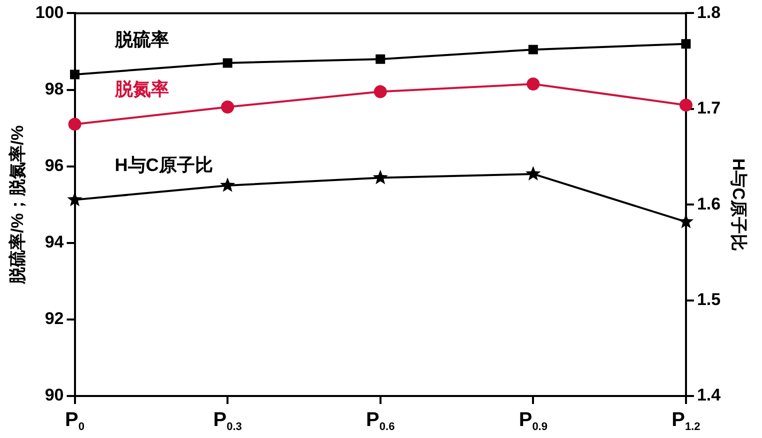  What do you see at coordinates (49, 12) in the screenshot?
I see `y-tick-label: 100` at bounding box center [49, 12].